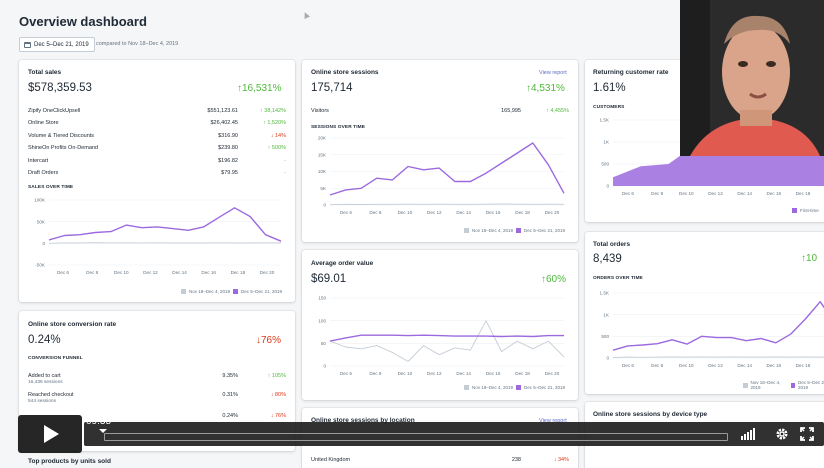 This screenshot has height=468, width=824. Describe the element at coordinates (606, 142) in the screenshot. I see `y-tick-label: 1K` at that location.